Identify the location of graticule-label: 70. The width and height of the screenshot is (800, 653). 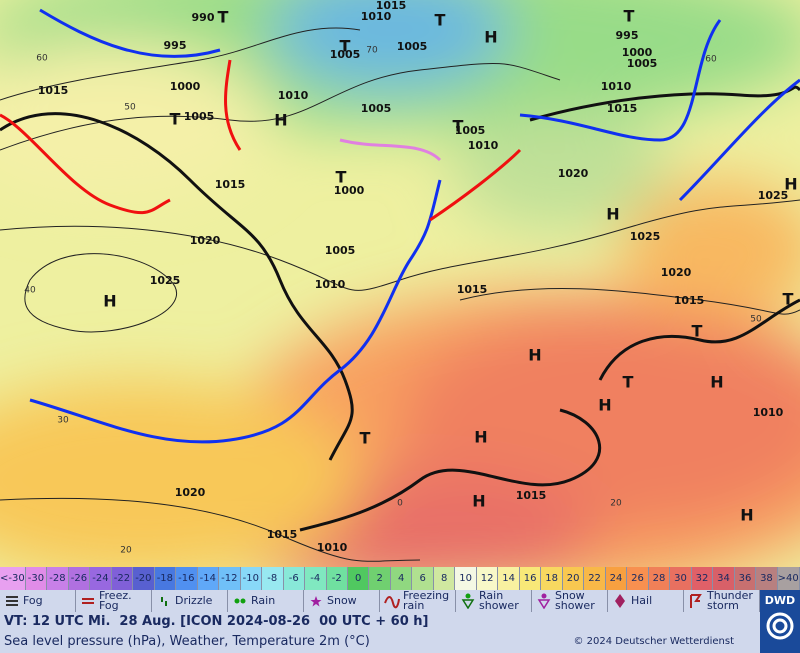
(372, 51).